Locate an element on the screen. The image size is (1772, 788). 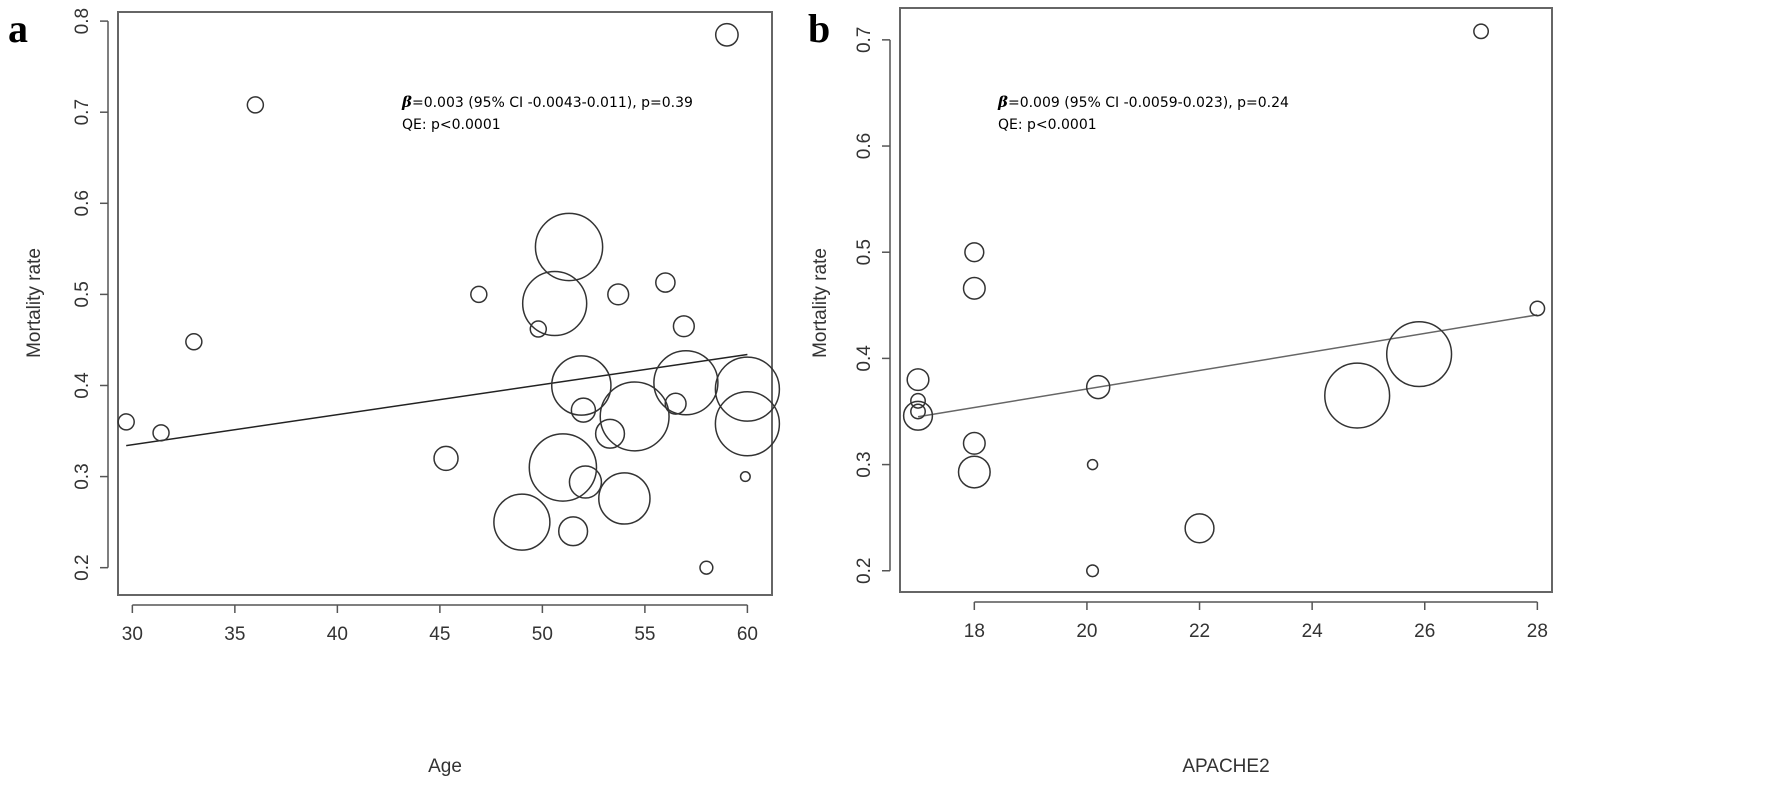
x-tick-label: 18 is located at coordinates (974, 631).